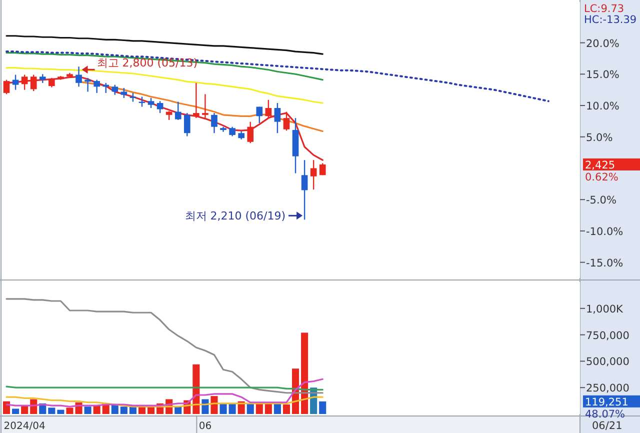  I want to click on y-tick-label: 15.0%, so click(603, 75).